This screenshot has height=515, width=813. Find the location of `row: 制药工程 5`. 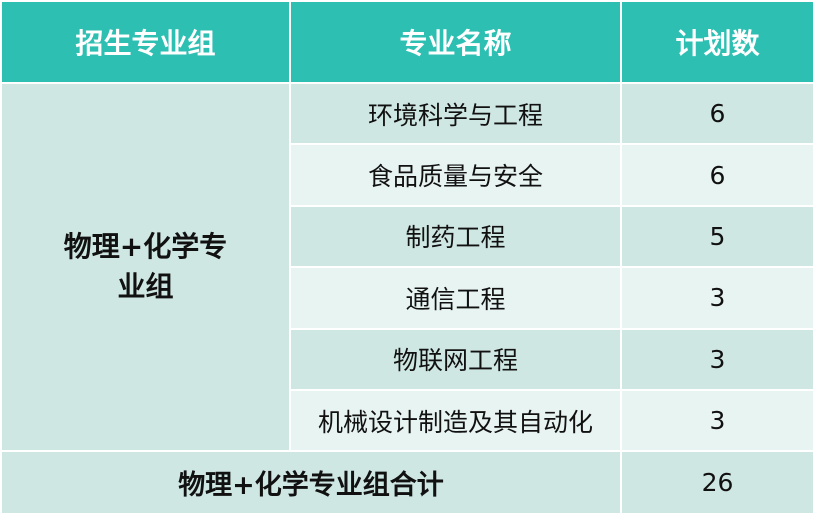

row: 制药工程 5 is located at coordinates (407, 236).